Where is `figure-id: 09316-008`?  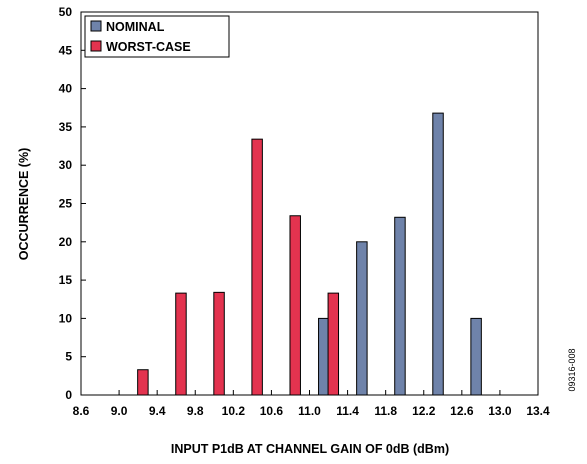
figure-id: 09316-008 is located at coordinates (572, 369).